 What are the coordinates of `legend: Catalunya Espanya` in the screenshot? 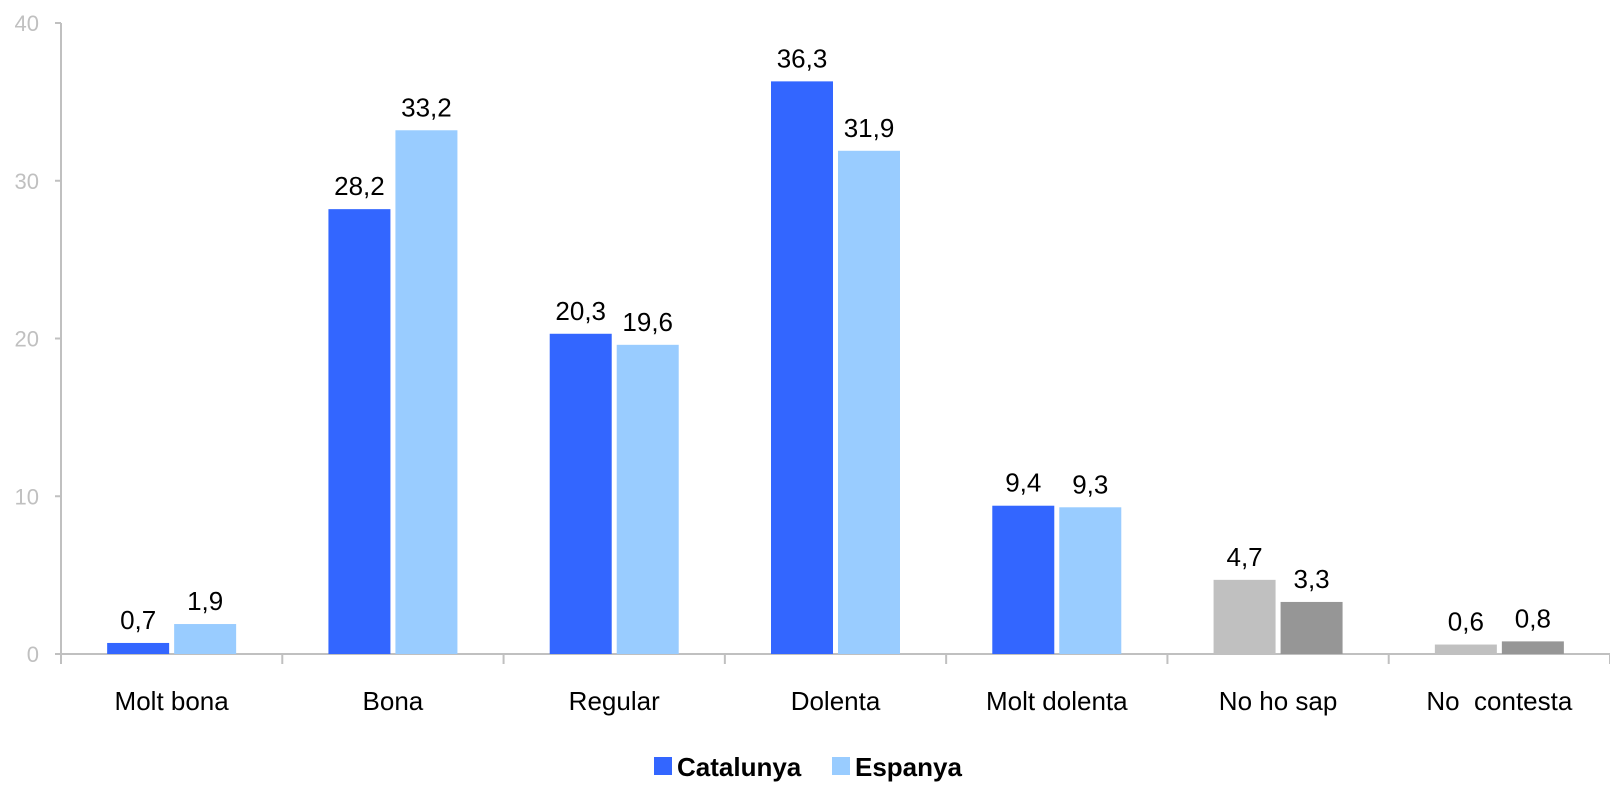 It's located at (808, 767).